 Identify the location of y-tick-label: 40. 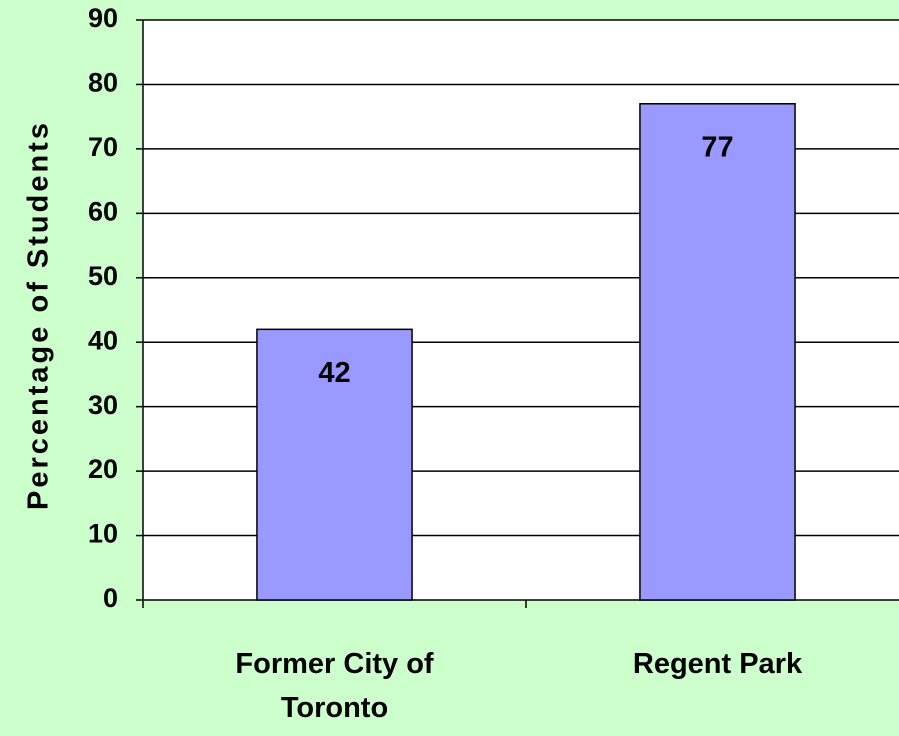
(103, 340).